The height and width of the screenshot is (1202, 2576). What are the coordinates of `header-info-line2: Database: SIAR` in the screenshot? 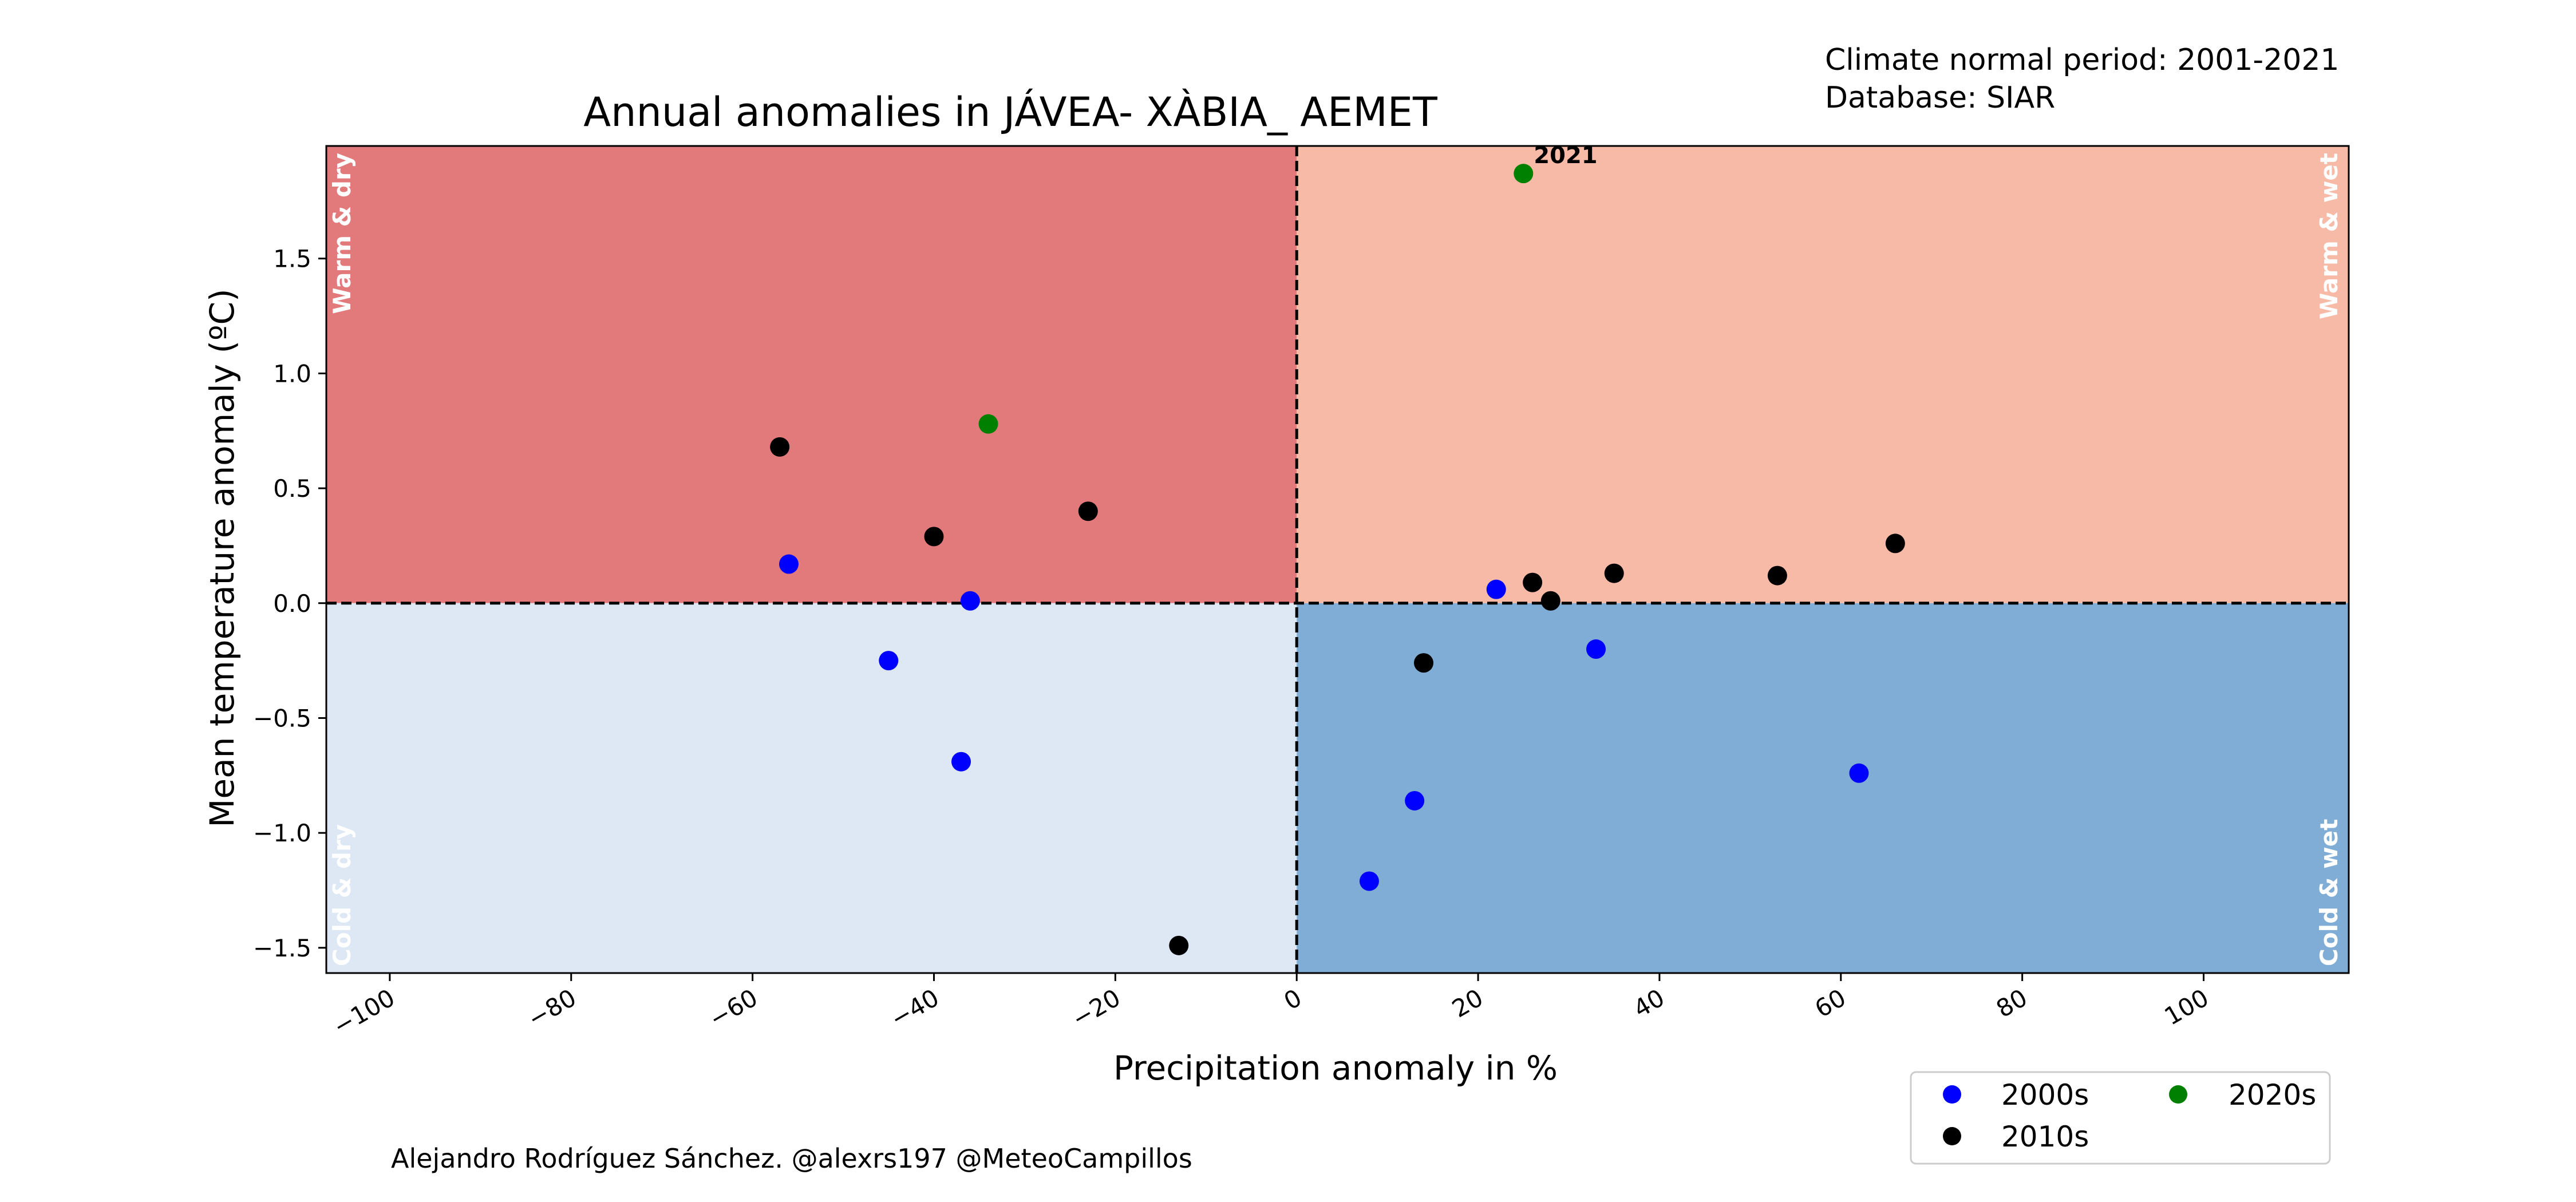 It's located at (1940, 98).